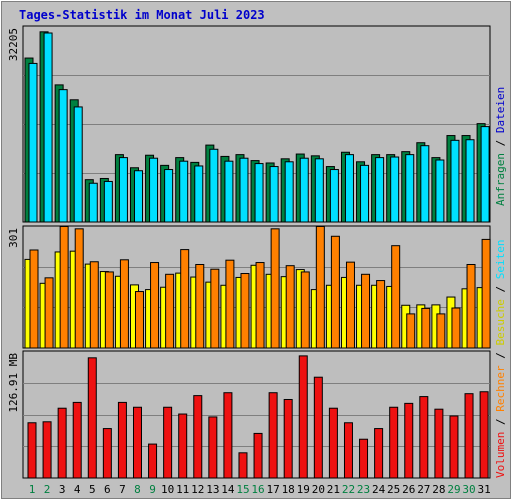 The image size is (512, 500). I want to click on legend-volumen-rechner-besuche-seiten: Volumen / Rechner / Besuche / Seiten, so click(500, 359).